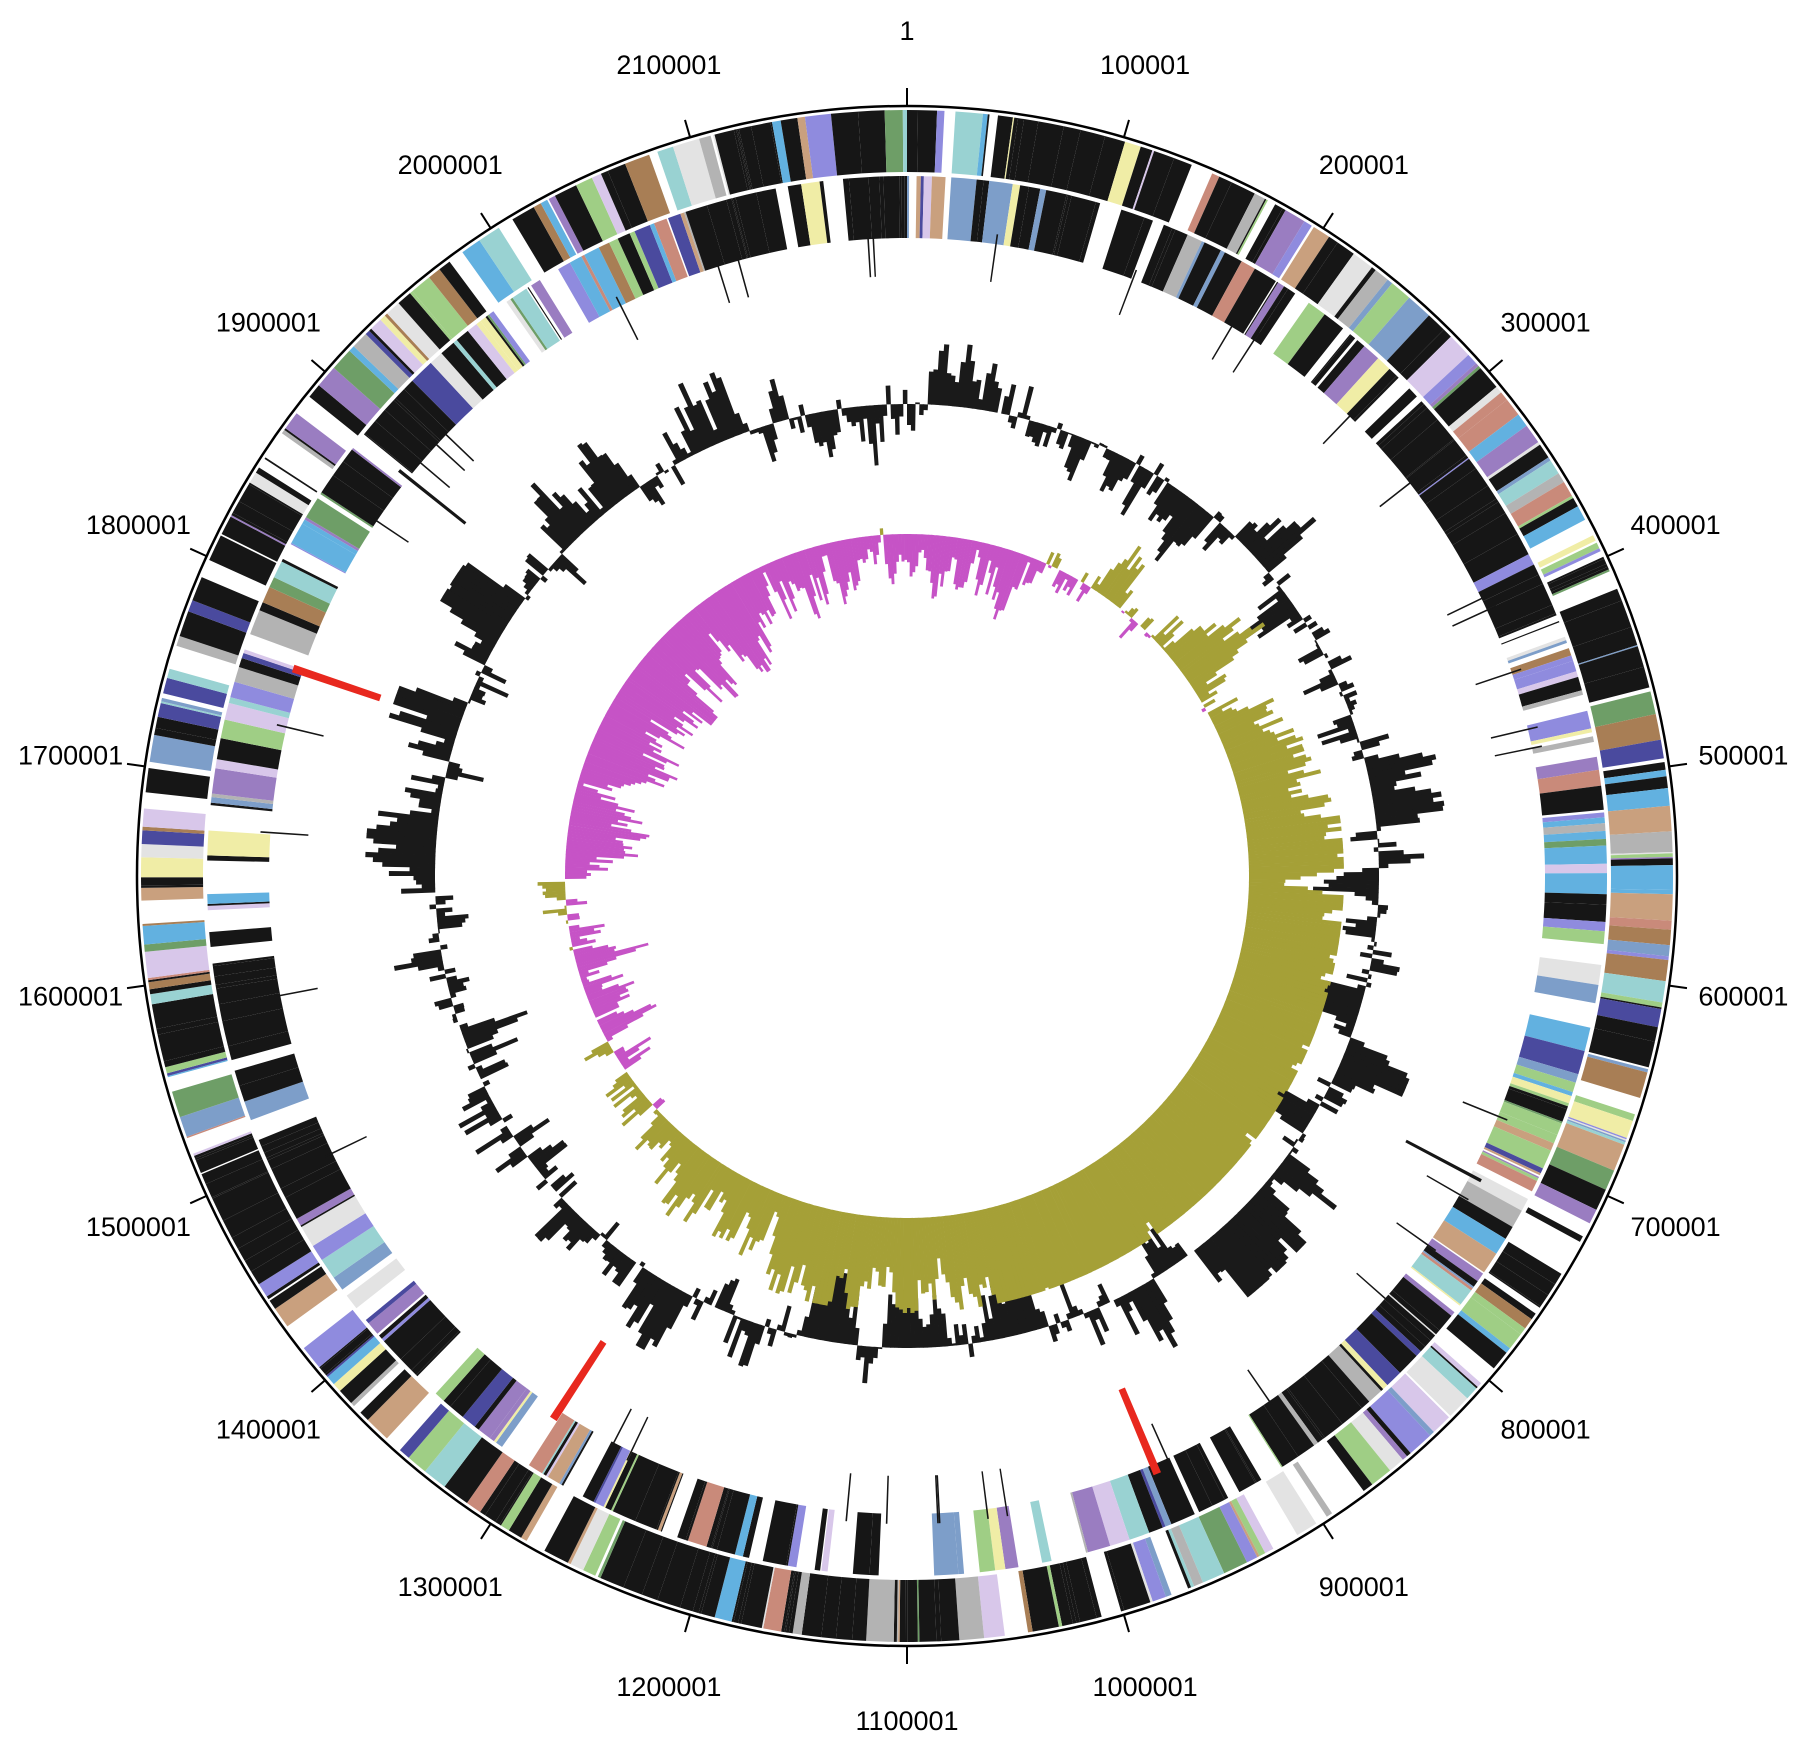  Describe the element at coordinates (1743, 996) in the screenshot. I see `coordinate-label-600001: 600001` at that location.